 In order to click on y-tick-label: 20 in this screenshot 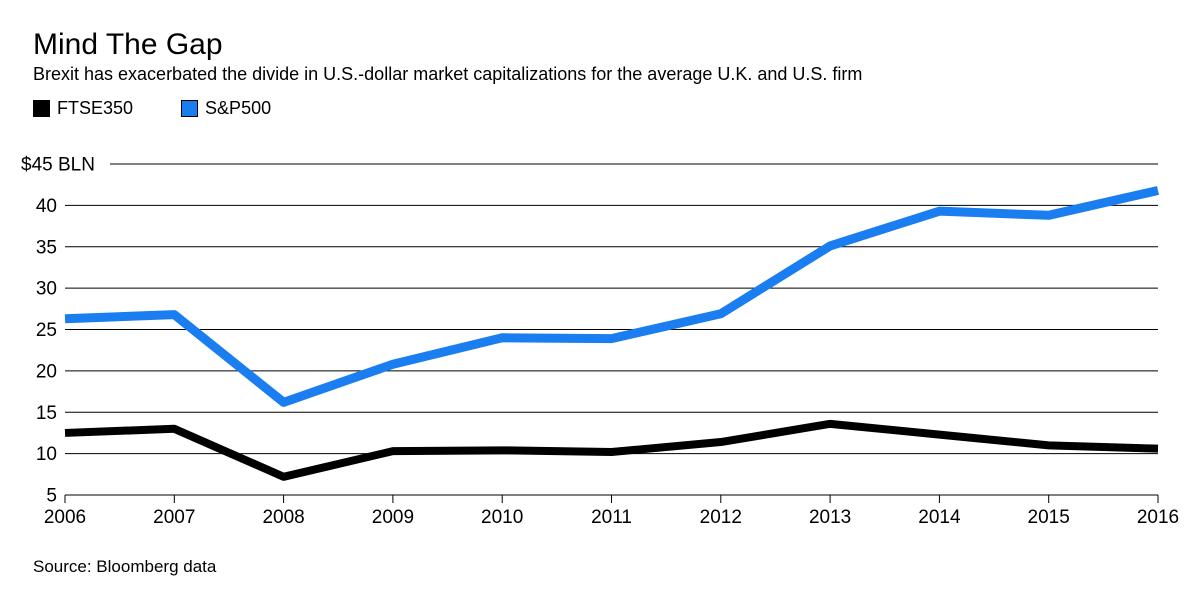, I will do `click(46, 371)`.